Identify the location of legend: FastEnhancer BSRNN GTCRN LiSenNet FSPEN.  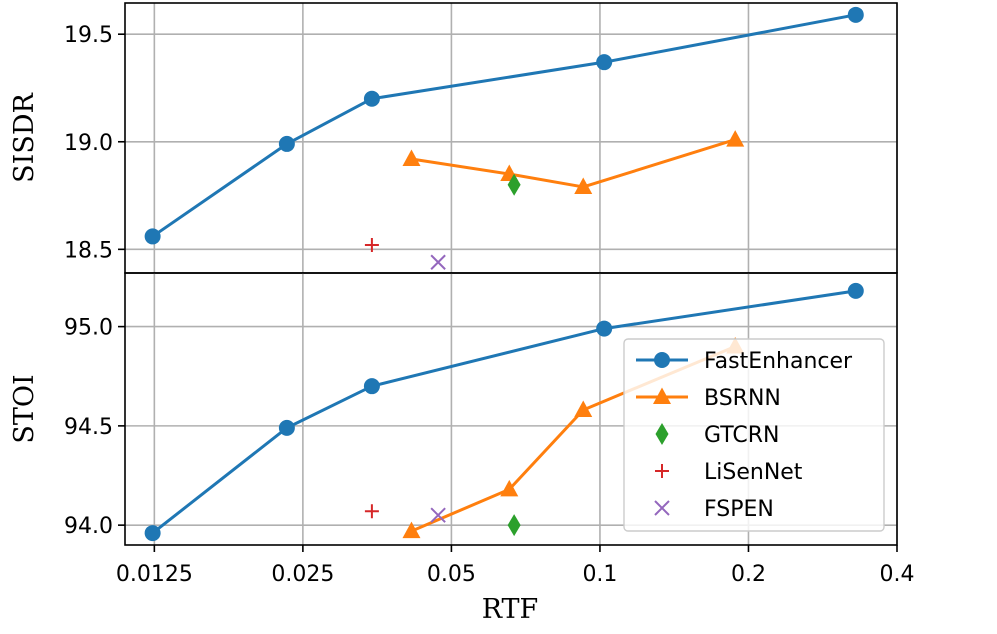
(754, 435).